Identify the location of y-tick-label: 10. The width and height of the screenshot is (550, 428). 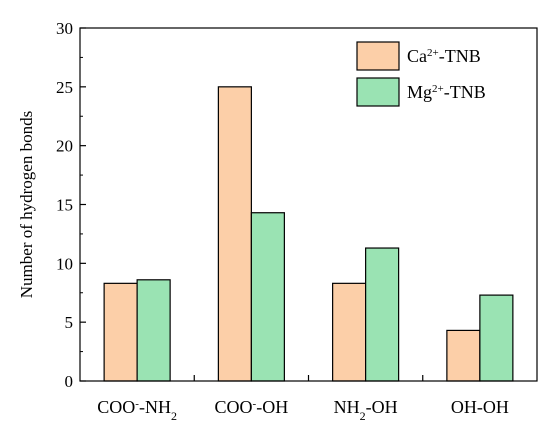
(64, 263).